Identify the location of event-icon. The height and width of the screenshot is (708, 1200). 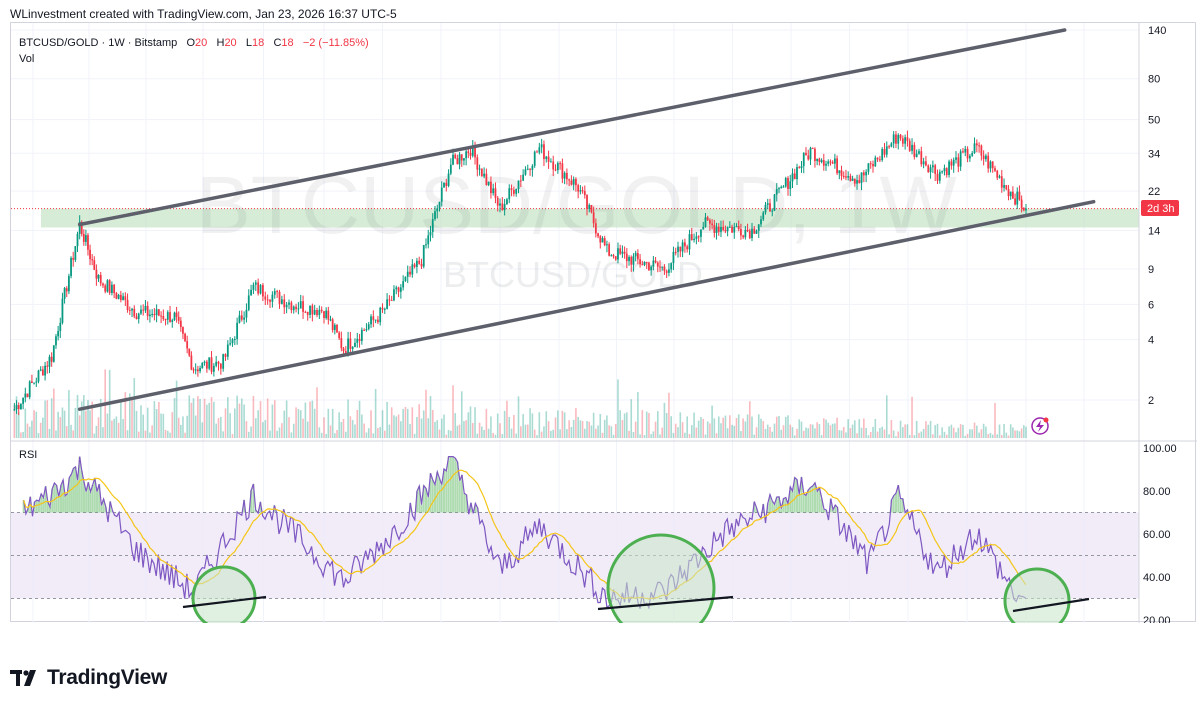
(1040, 426).